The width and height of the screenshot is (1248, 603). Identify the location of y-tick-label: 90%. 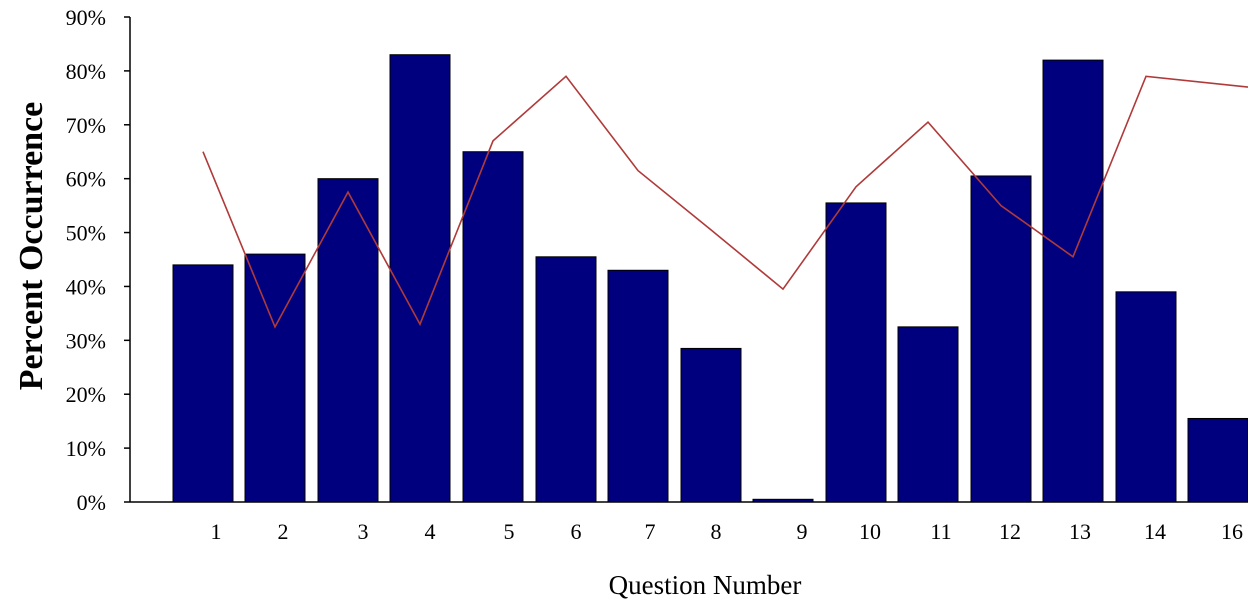
(86, 17).